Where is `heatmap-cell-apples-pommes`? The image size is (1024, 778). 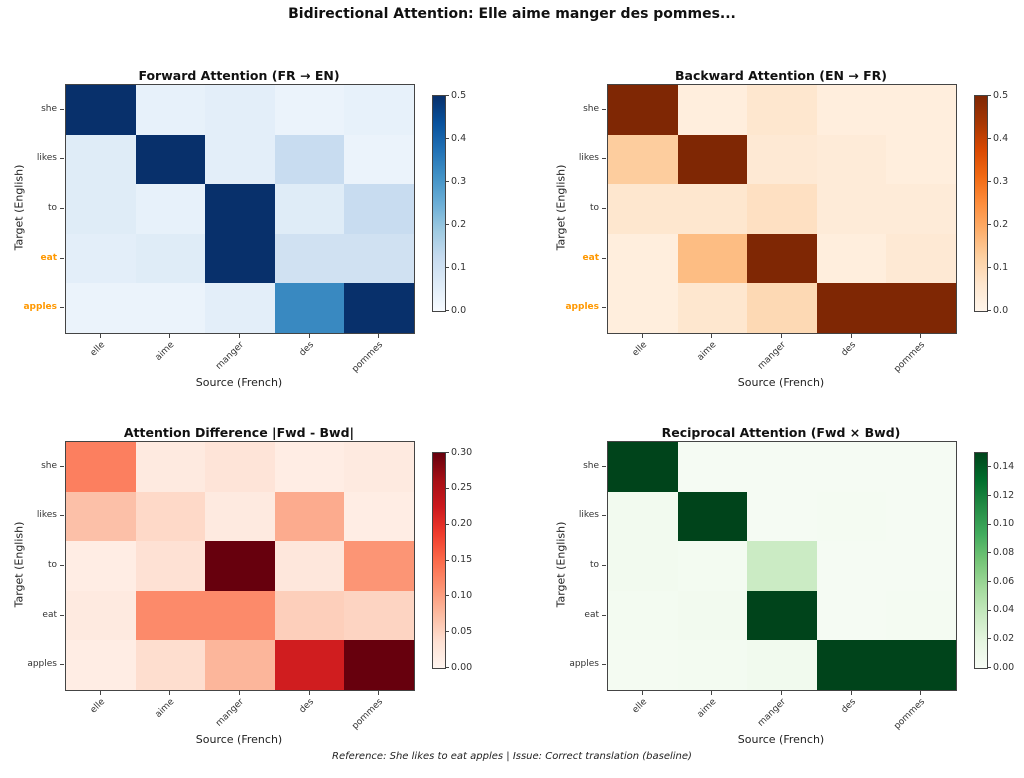
heatmap-cell-apples-pommes is located at coordinates (921, 308).